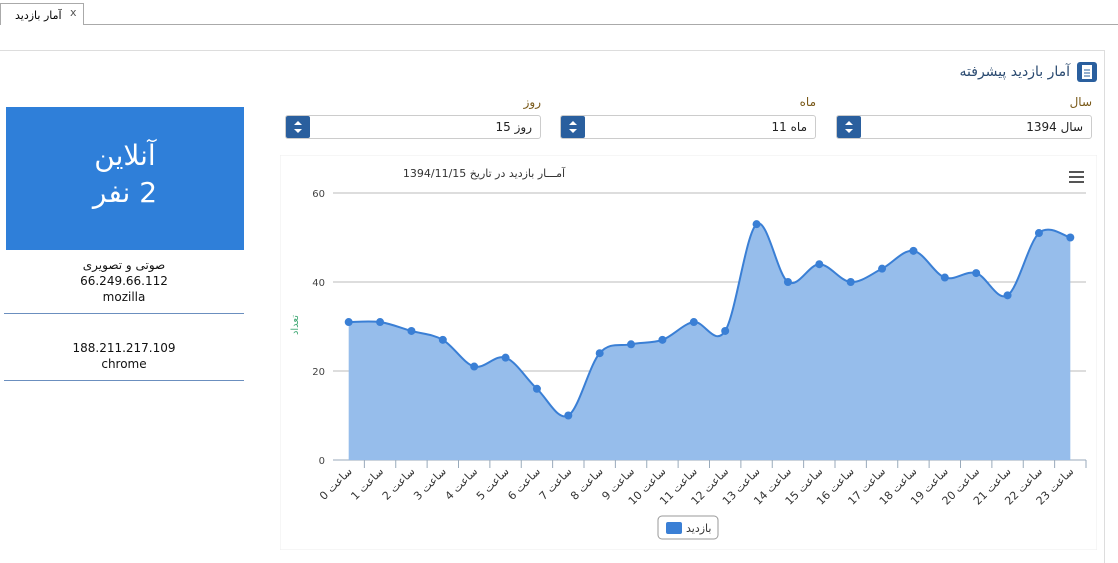 The height and width of the screenshot is (563, 1118). What do you see at coordinates (318, 372) in the screenshot?
I see `y-tick-label: 20` at bounding box center [318, 372].